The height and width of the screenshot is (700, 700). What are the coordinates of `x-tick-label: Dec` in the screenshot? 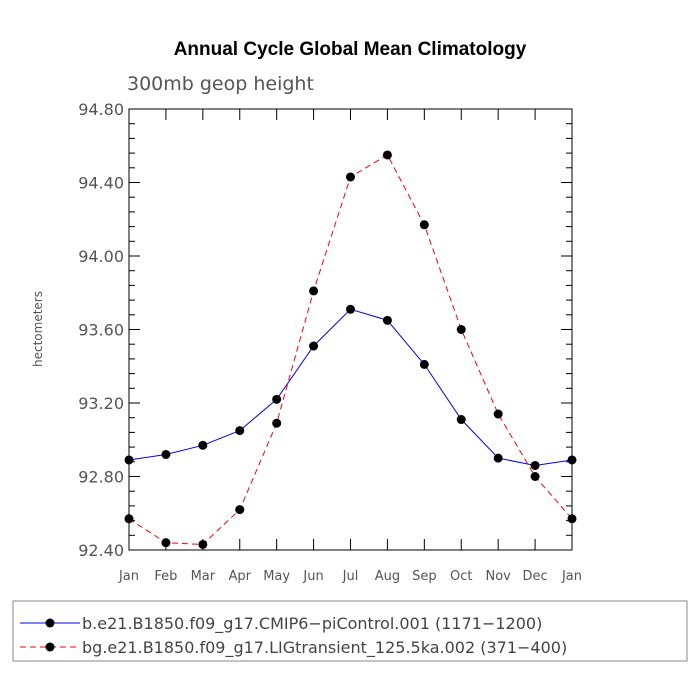 It's located at (535, 576).